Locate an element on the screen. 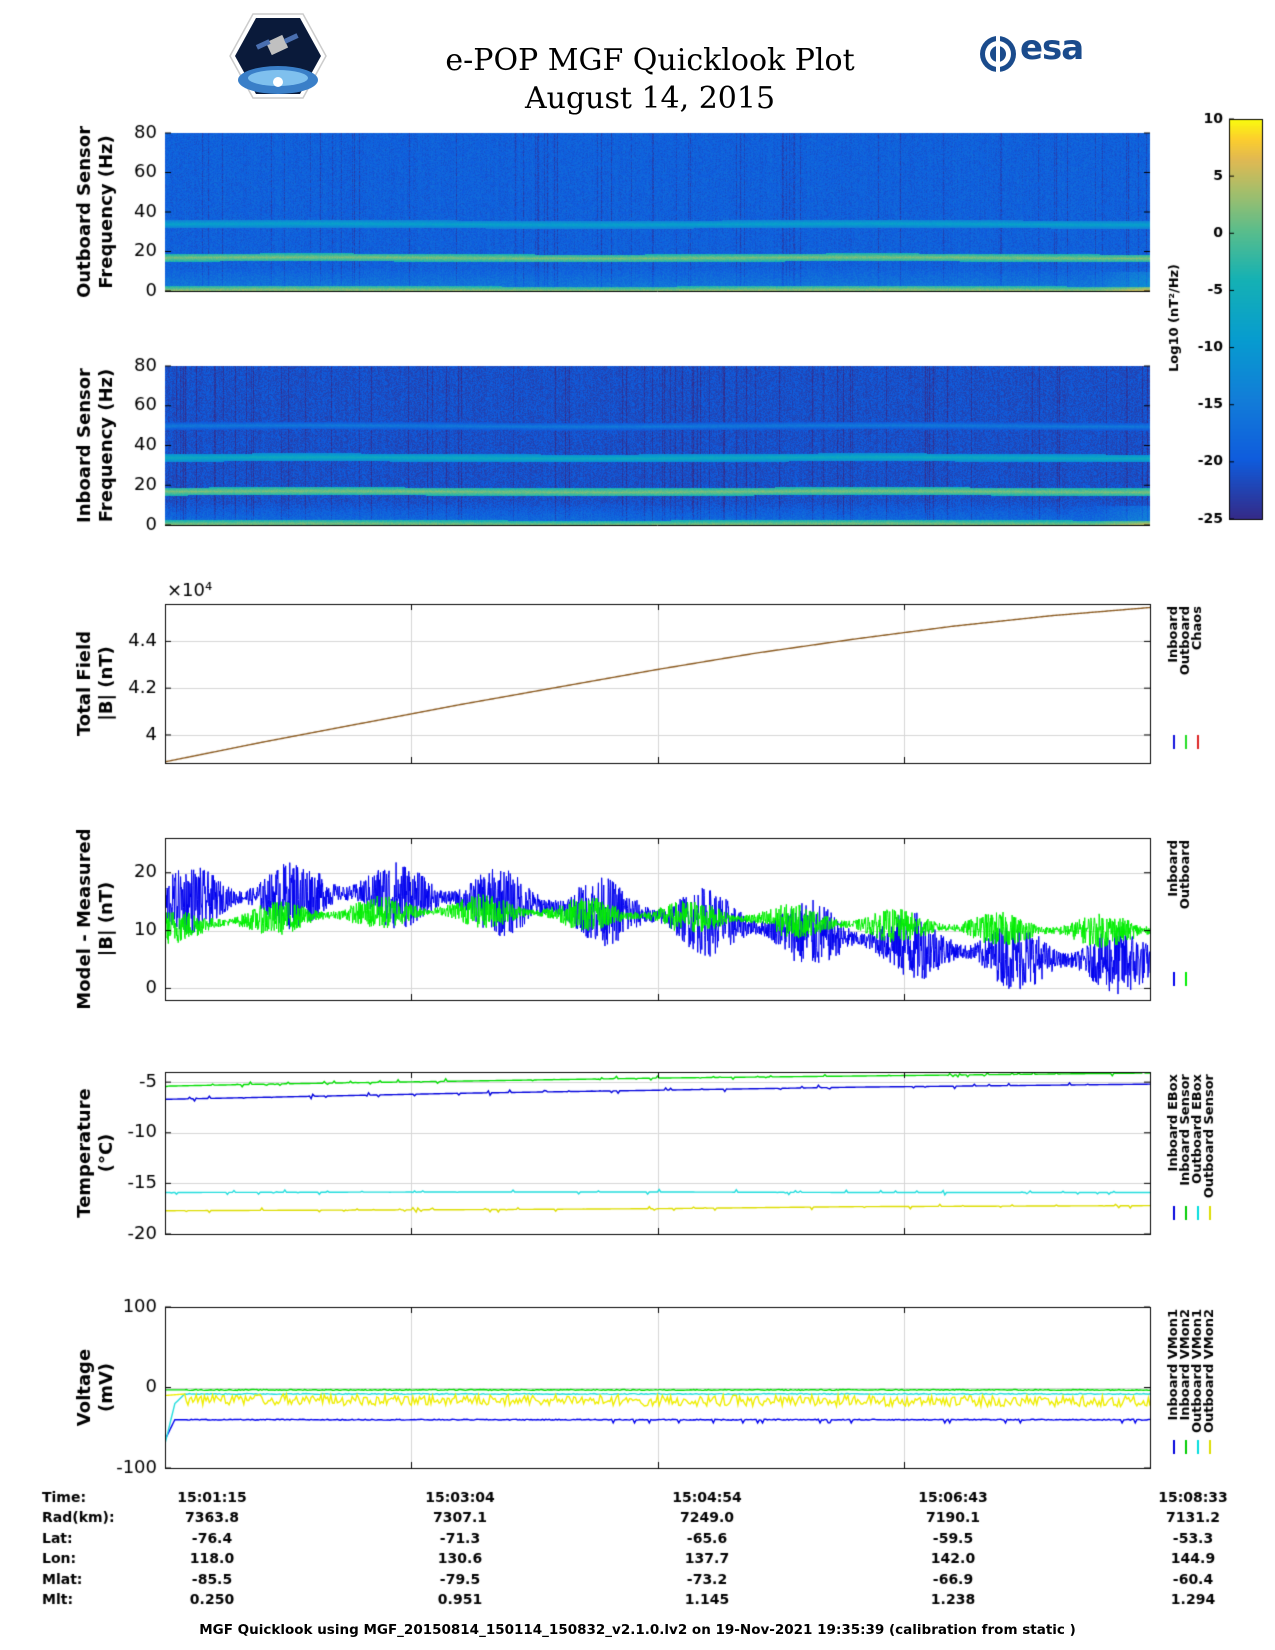 This screenshot has height=1650, width=1275. esa-logo-icon is located at coordinates (998, 54).